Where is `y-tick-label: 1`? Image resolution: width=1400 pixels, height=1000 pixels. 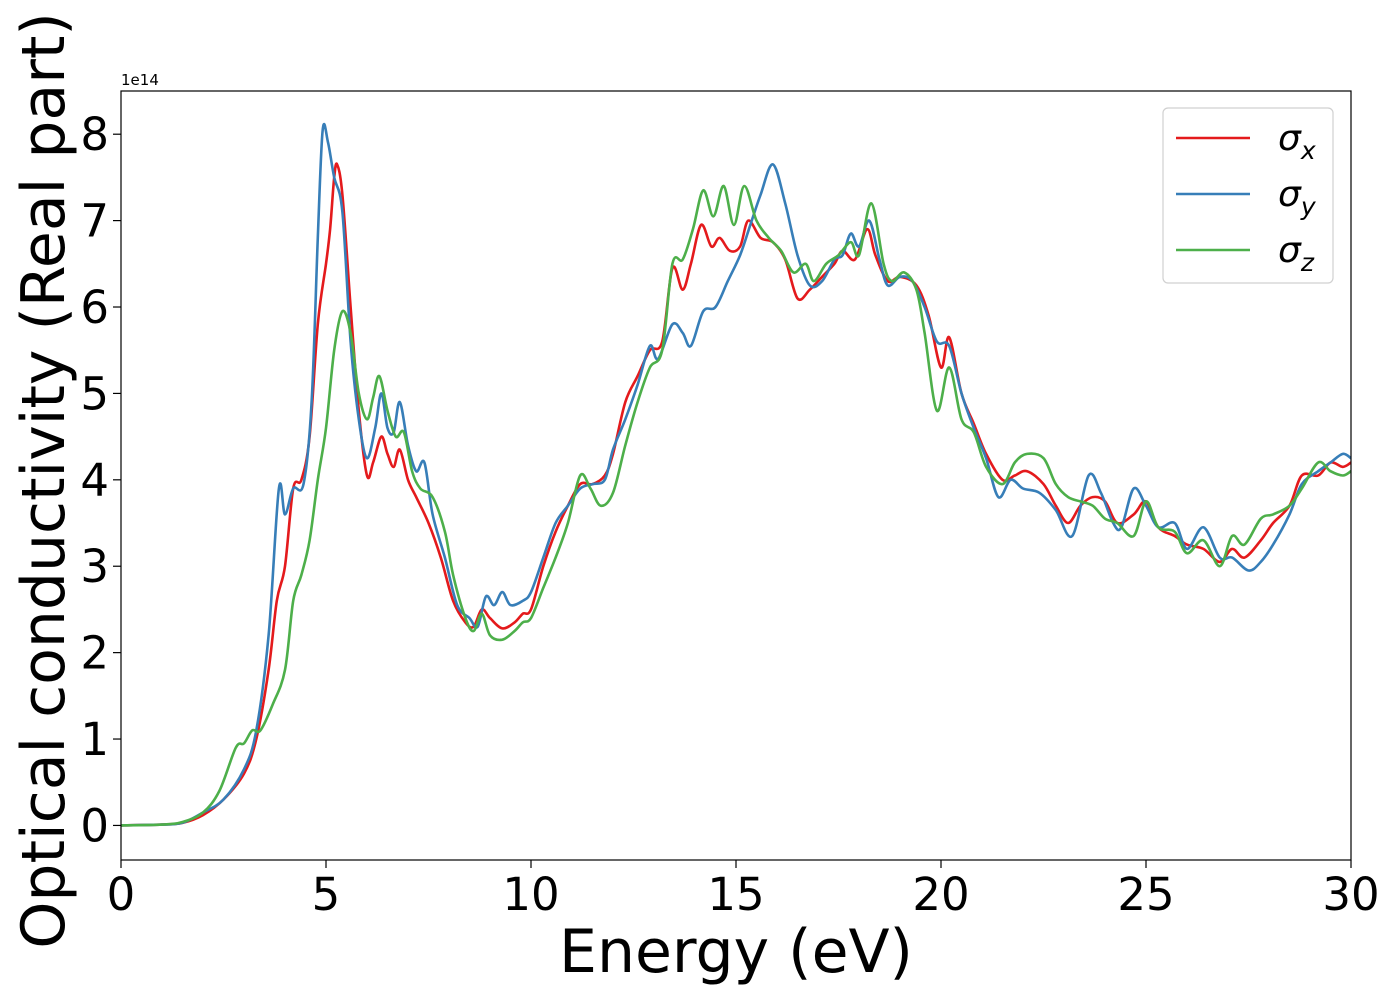 y-tick-label: 1 is located at coordinates (94, 739).